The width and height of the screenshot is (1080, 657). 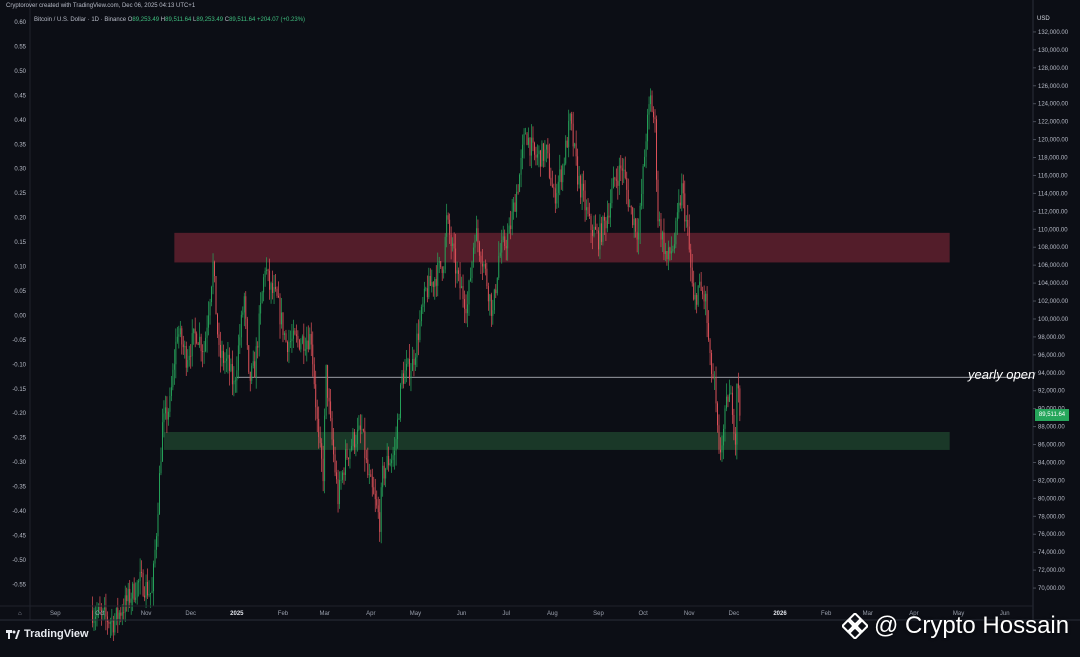 What do you see at coordinates (1053, 123) in the screenshot?
I see `price-tick-label: 122,000.00` at bounding box center [1053, 123].